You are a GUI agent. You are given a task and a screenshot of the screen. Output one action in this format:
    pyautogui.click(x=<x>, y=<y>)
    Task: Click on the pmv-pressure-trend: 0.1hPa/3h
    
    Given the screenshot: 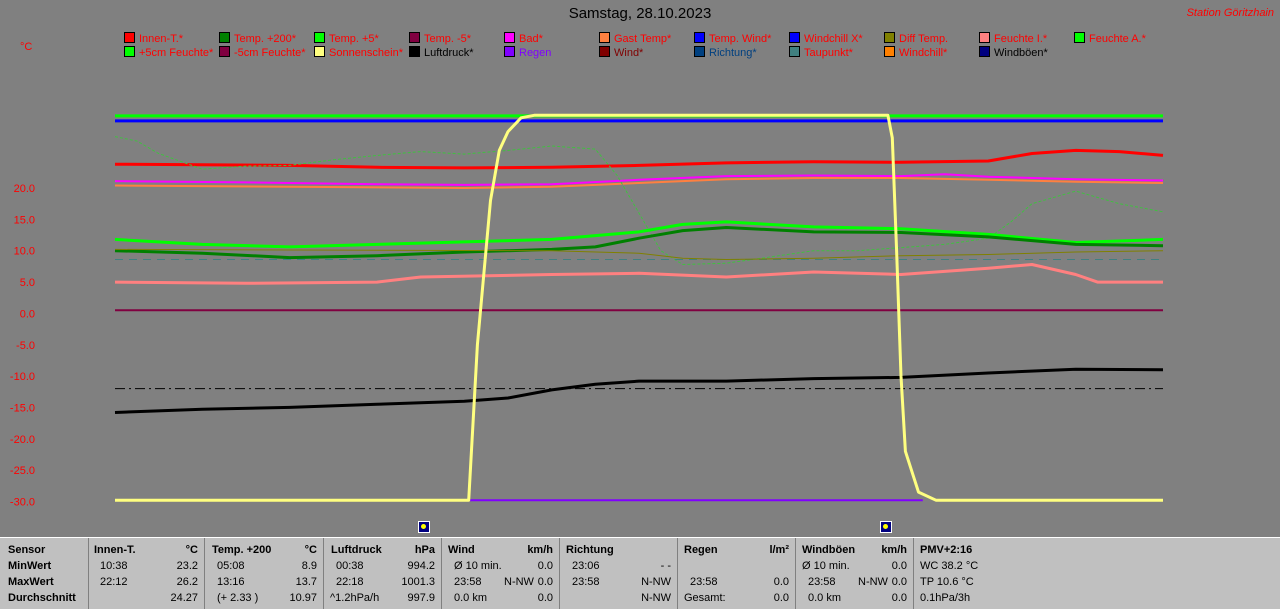 What is the action you would take?
    pyautogui.click(x=945, y=598)
    